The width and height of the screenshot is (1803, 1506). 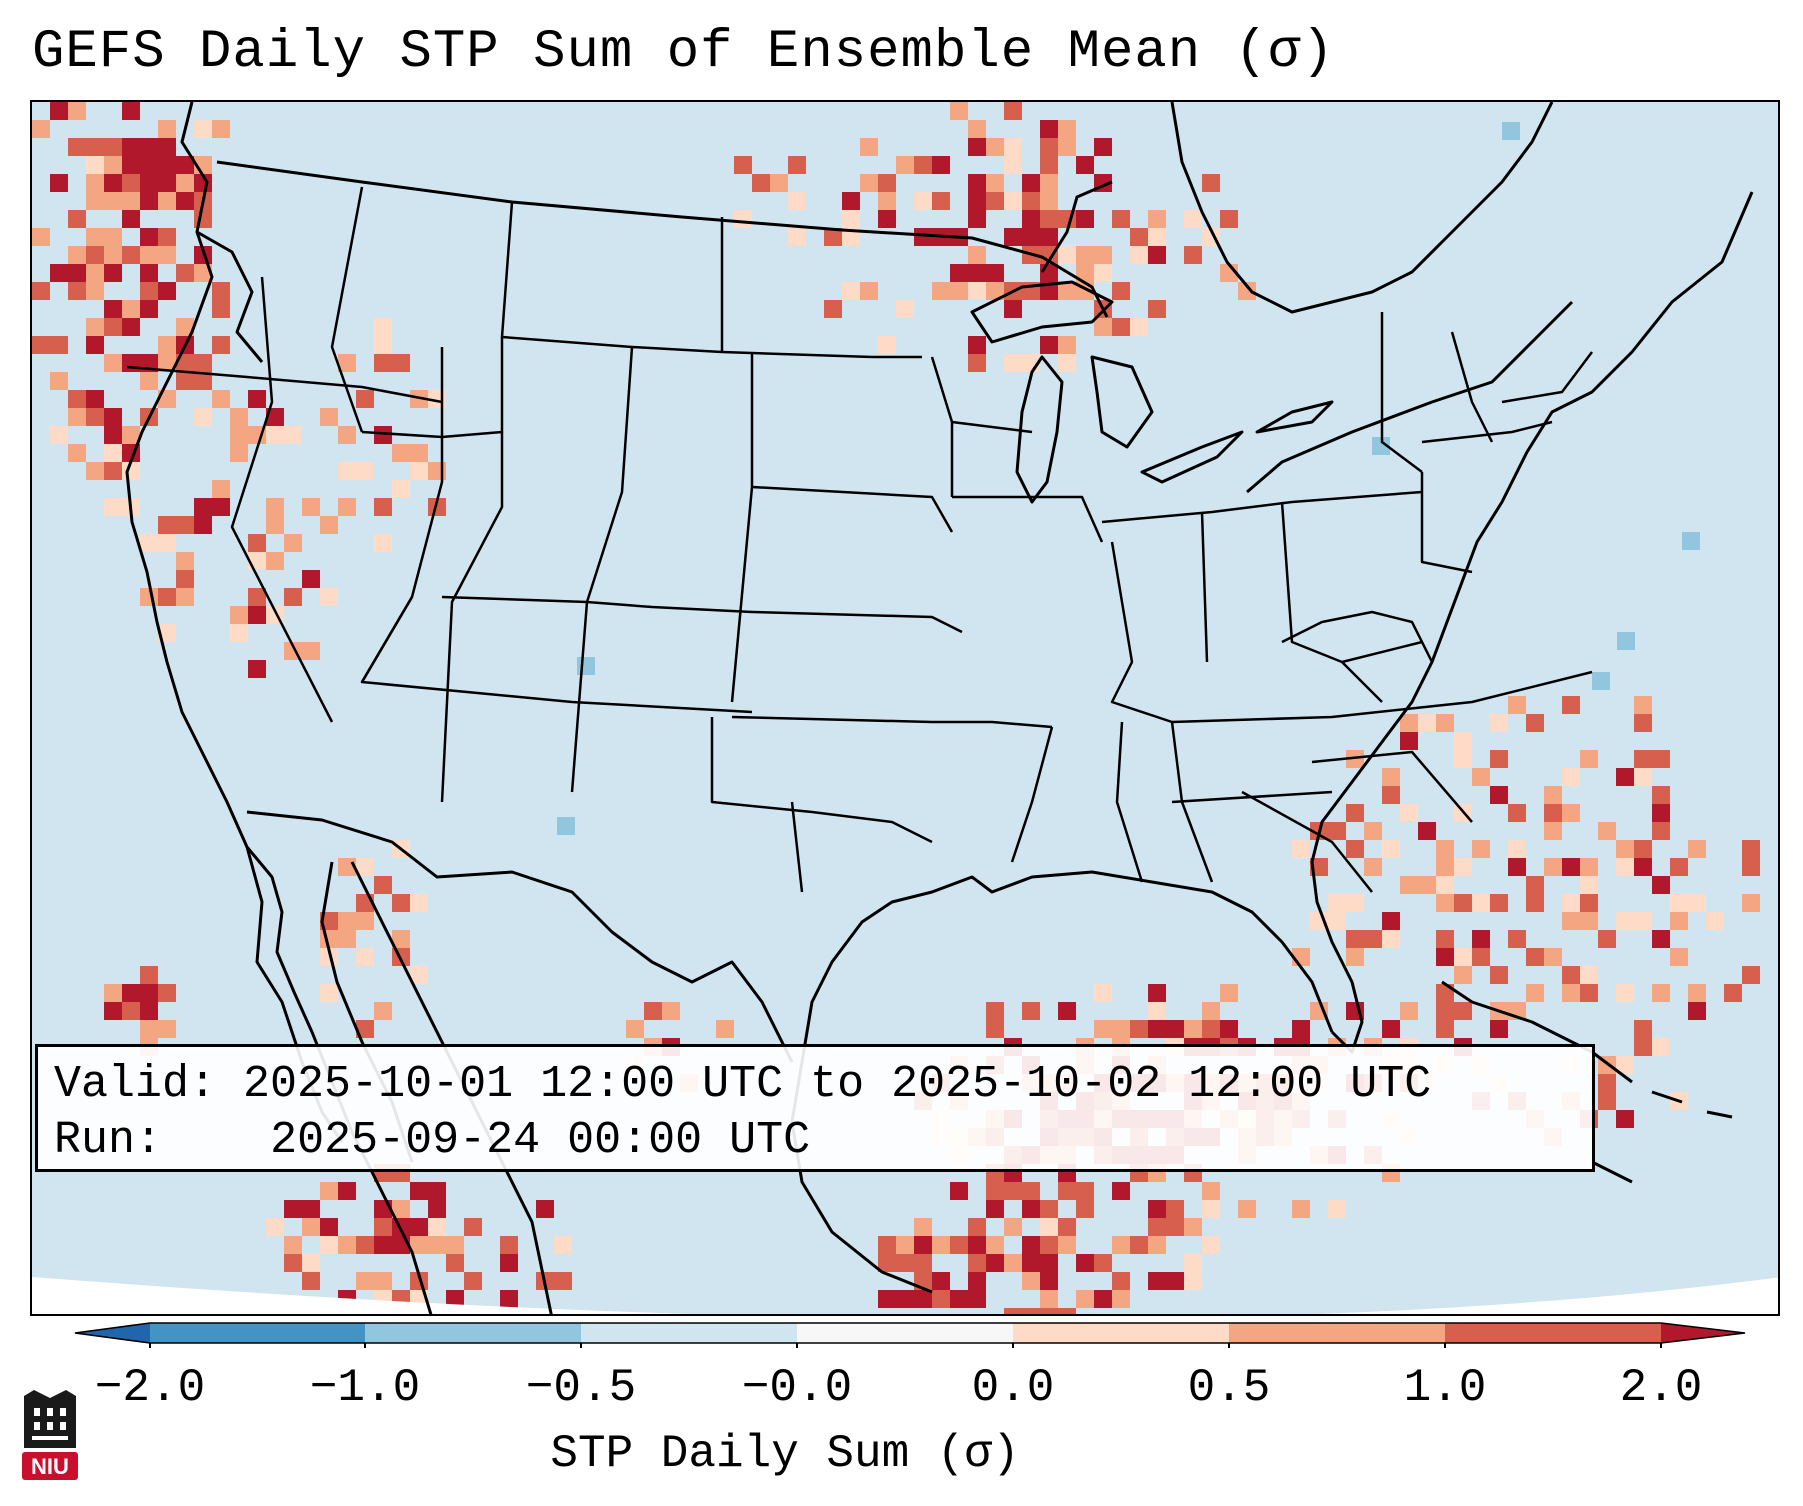 What do you see at coordinates (1122, 402) in the screenshot?
I see `lake-huron` at bounding box center [1122, 402].